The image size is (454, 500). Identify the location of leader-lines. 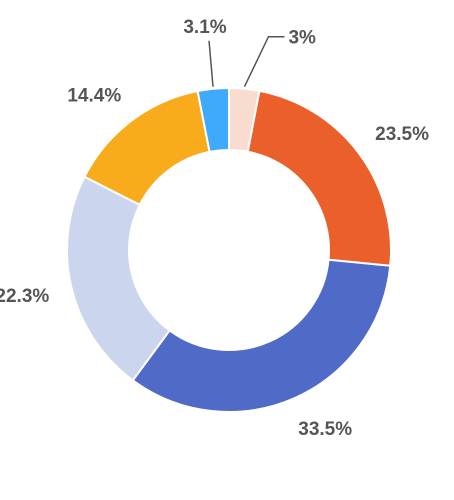
(246, 61).